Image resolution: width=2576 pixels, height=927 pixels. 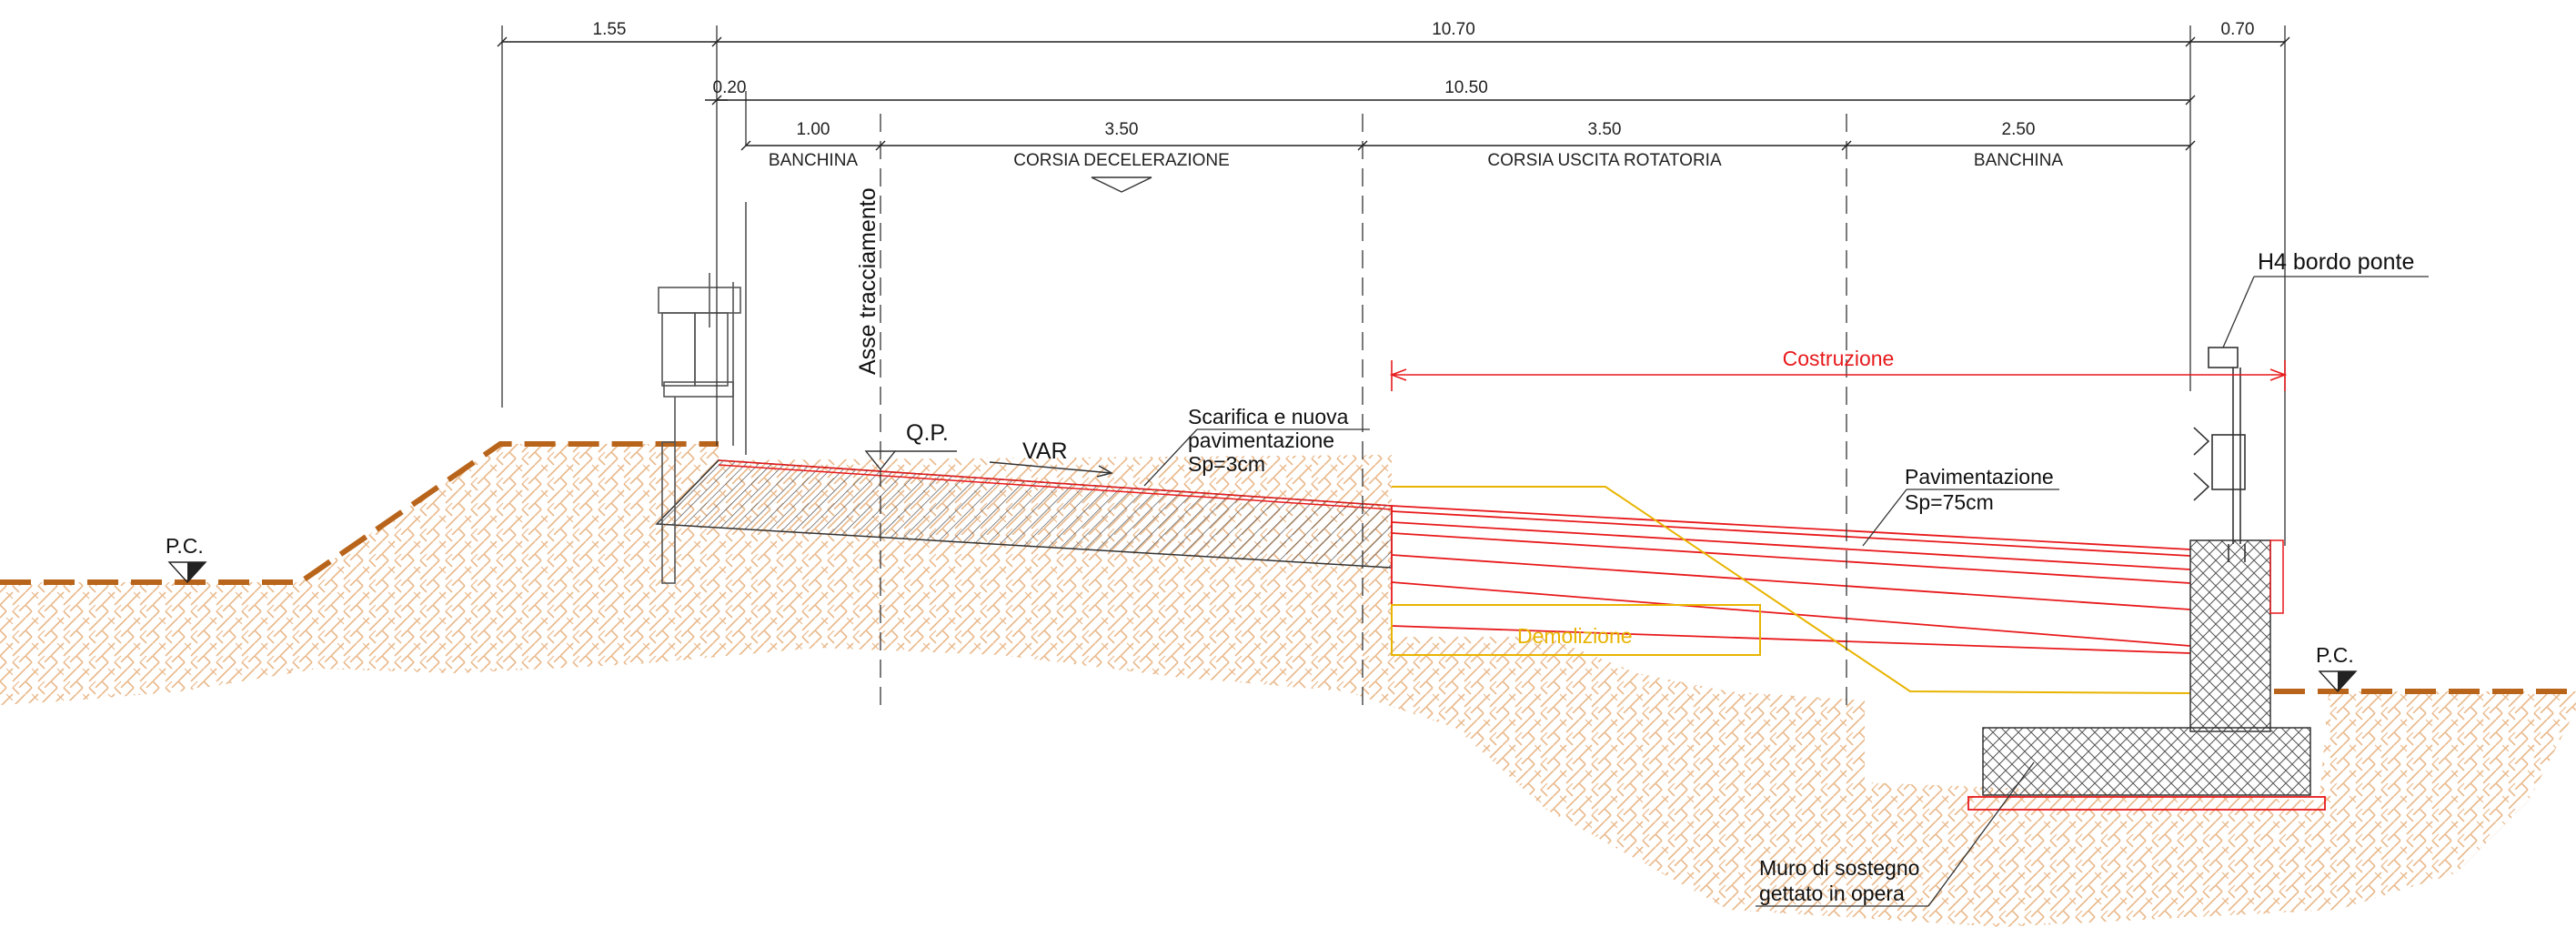 What do you see at coordinates (927, 433) in the screenshot?
I see `qp-label: Q.P.` at bounding box center [927, 433].